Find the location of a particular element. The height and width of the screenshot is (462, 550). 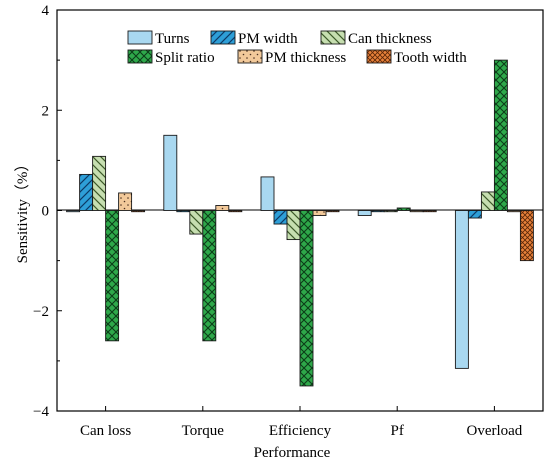

bar-pm-width-torque is located at coordinates (183, 211).